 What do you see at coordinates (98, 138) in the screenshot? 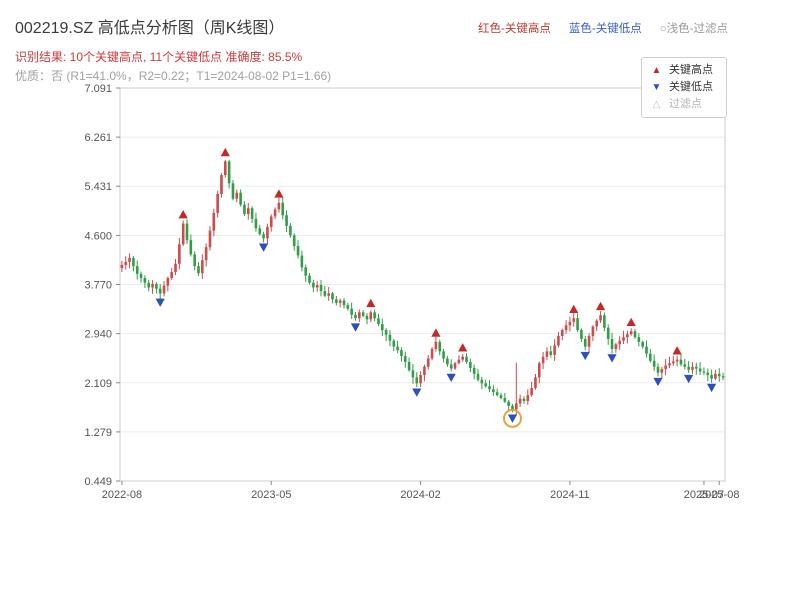
I see `svg-text: 6.261` at bounding box center [98, 138].